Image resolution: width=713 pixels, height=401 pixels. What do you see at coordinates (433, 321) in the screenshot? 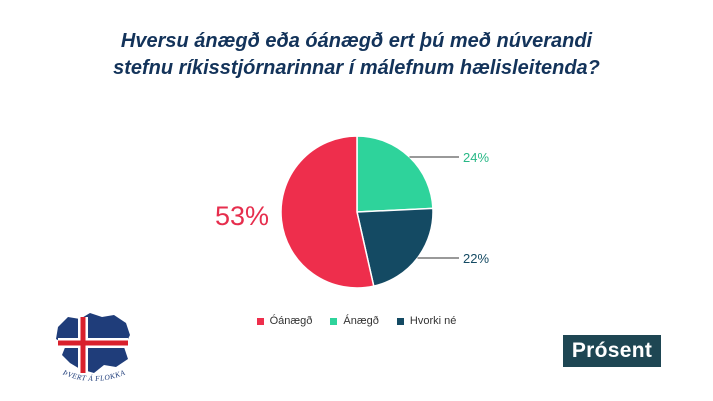
I see `legend-label: Hvorki né` at bounding box center [433, 321].